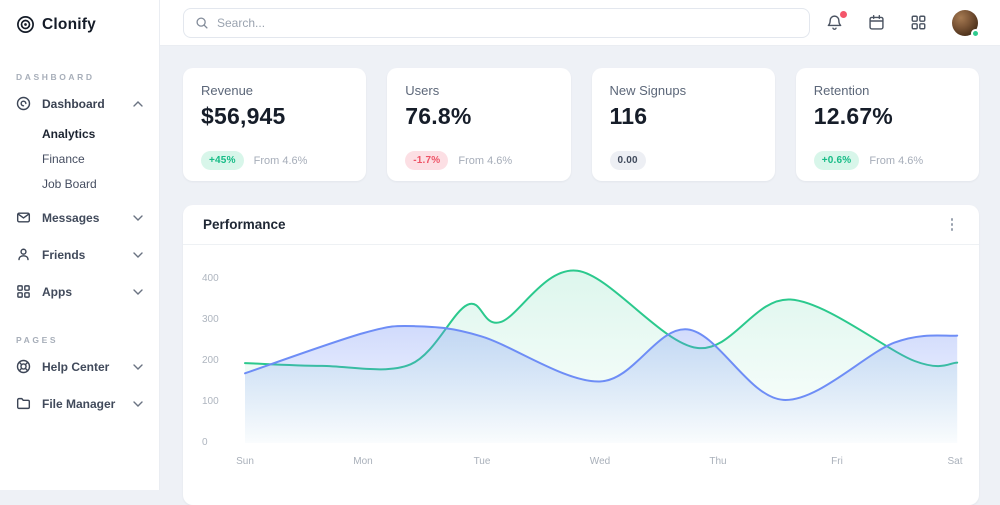 The height and width of the screenshot is (505, 1000). Describe the element at coordinates (363, 461) in the screenshot. I see `x-axis-label: Mon` at that location.